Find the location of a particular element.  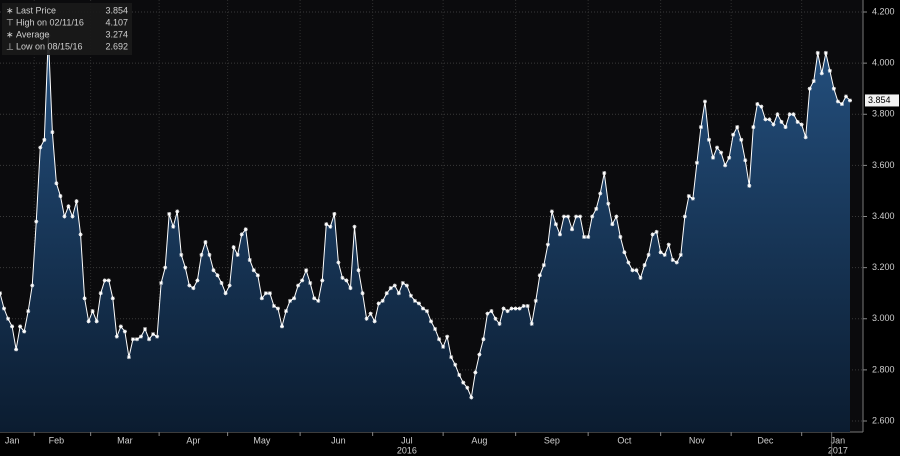

legend-label: Last Price is located at coordinates (36, 10).